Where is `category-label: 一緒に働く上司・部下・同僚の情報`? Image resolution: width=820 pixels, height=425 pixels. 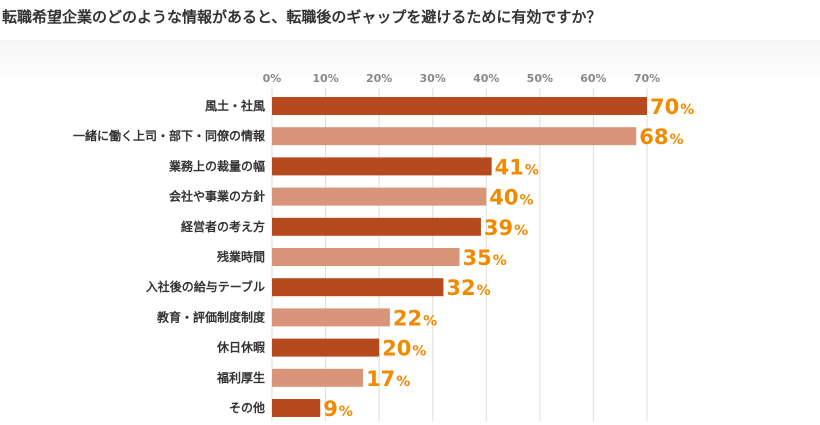
category-label: 一緒に働く上司・部下・同僚の情報 is located at coordinates (169, 135).